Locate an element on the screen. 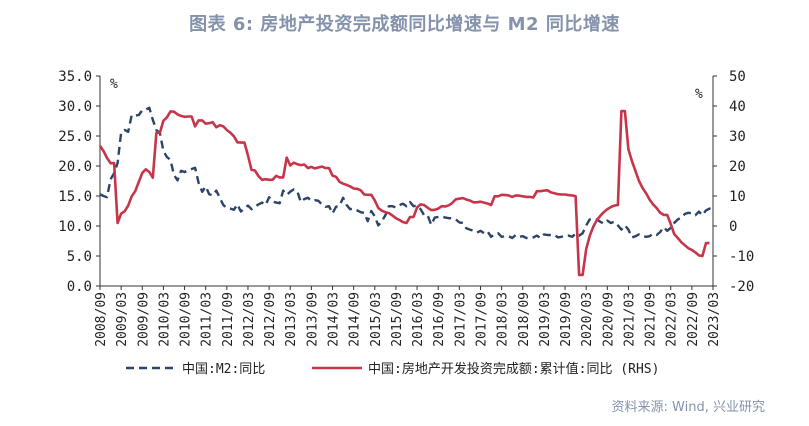 The image size is (809, 426). left-axis-tick-label: 5.0 is located at coordinates (79, 257).